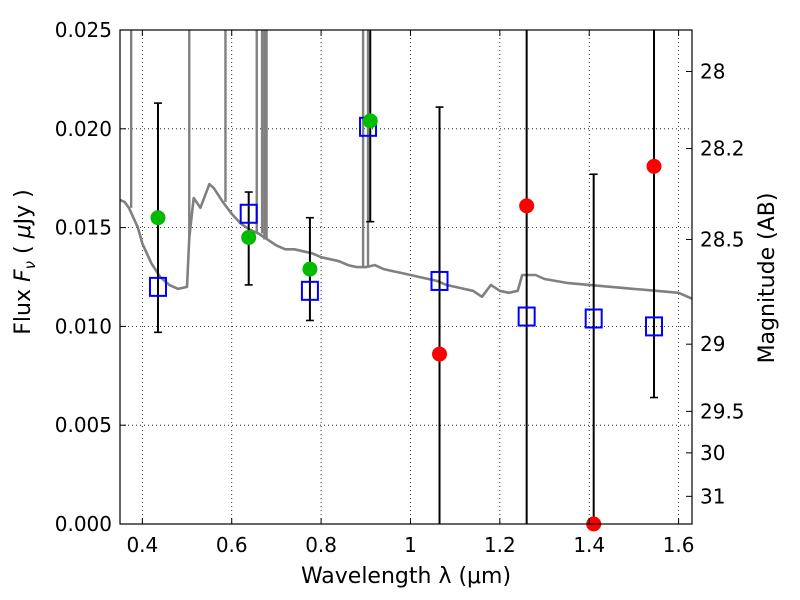  What do you see at coordinates (712, 453) in the screenshot?
I see `y2-tick-label: 30` at bounding box center [712, 453].